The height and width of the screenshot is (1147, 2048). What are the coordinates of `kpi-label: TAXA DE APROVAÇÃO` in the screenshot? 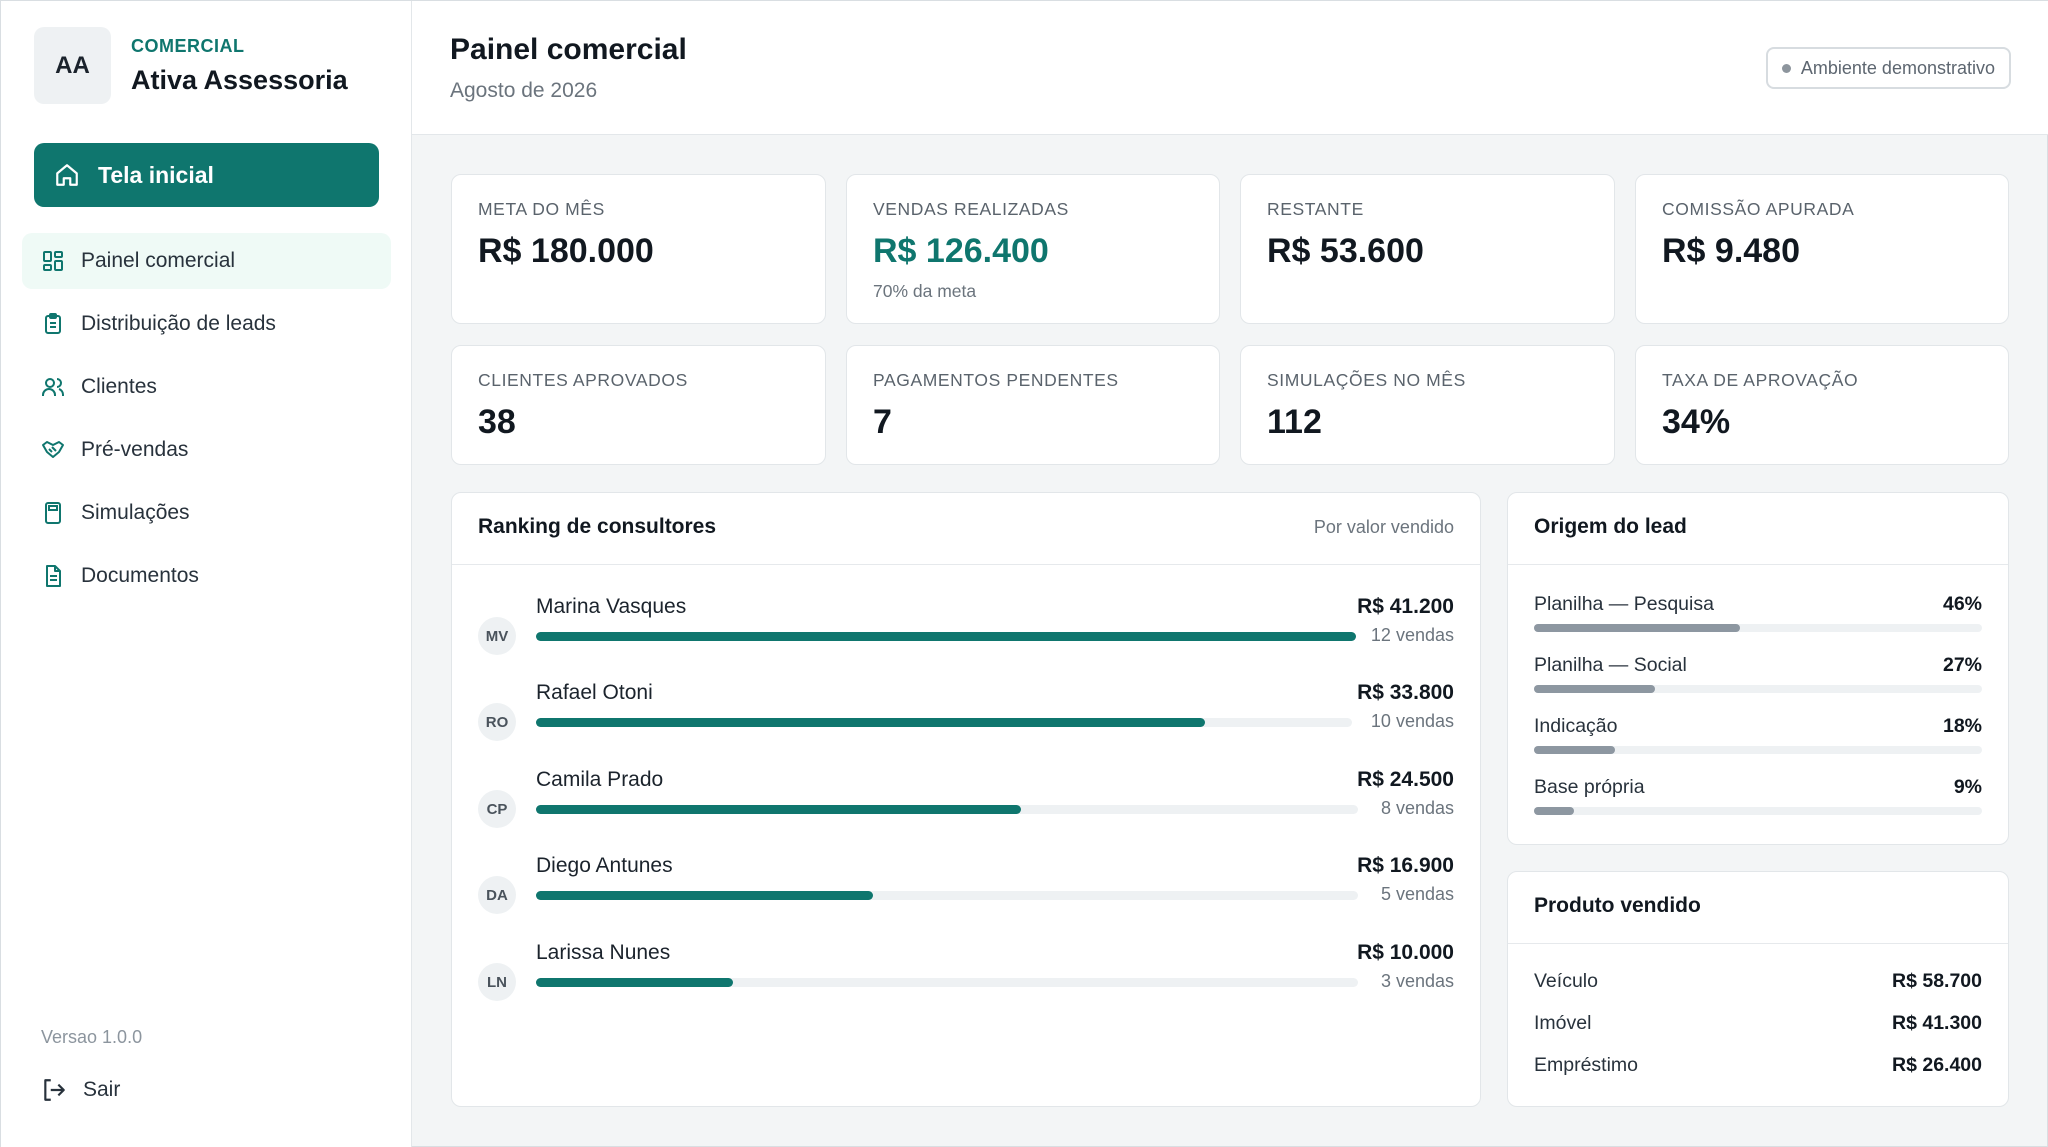 It's located at (1760, 380).